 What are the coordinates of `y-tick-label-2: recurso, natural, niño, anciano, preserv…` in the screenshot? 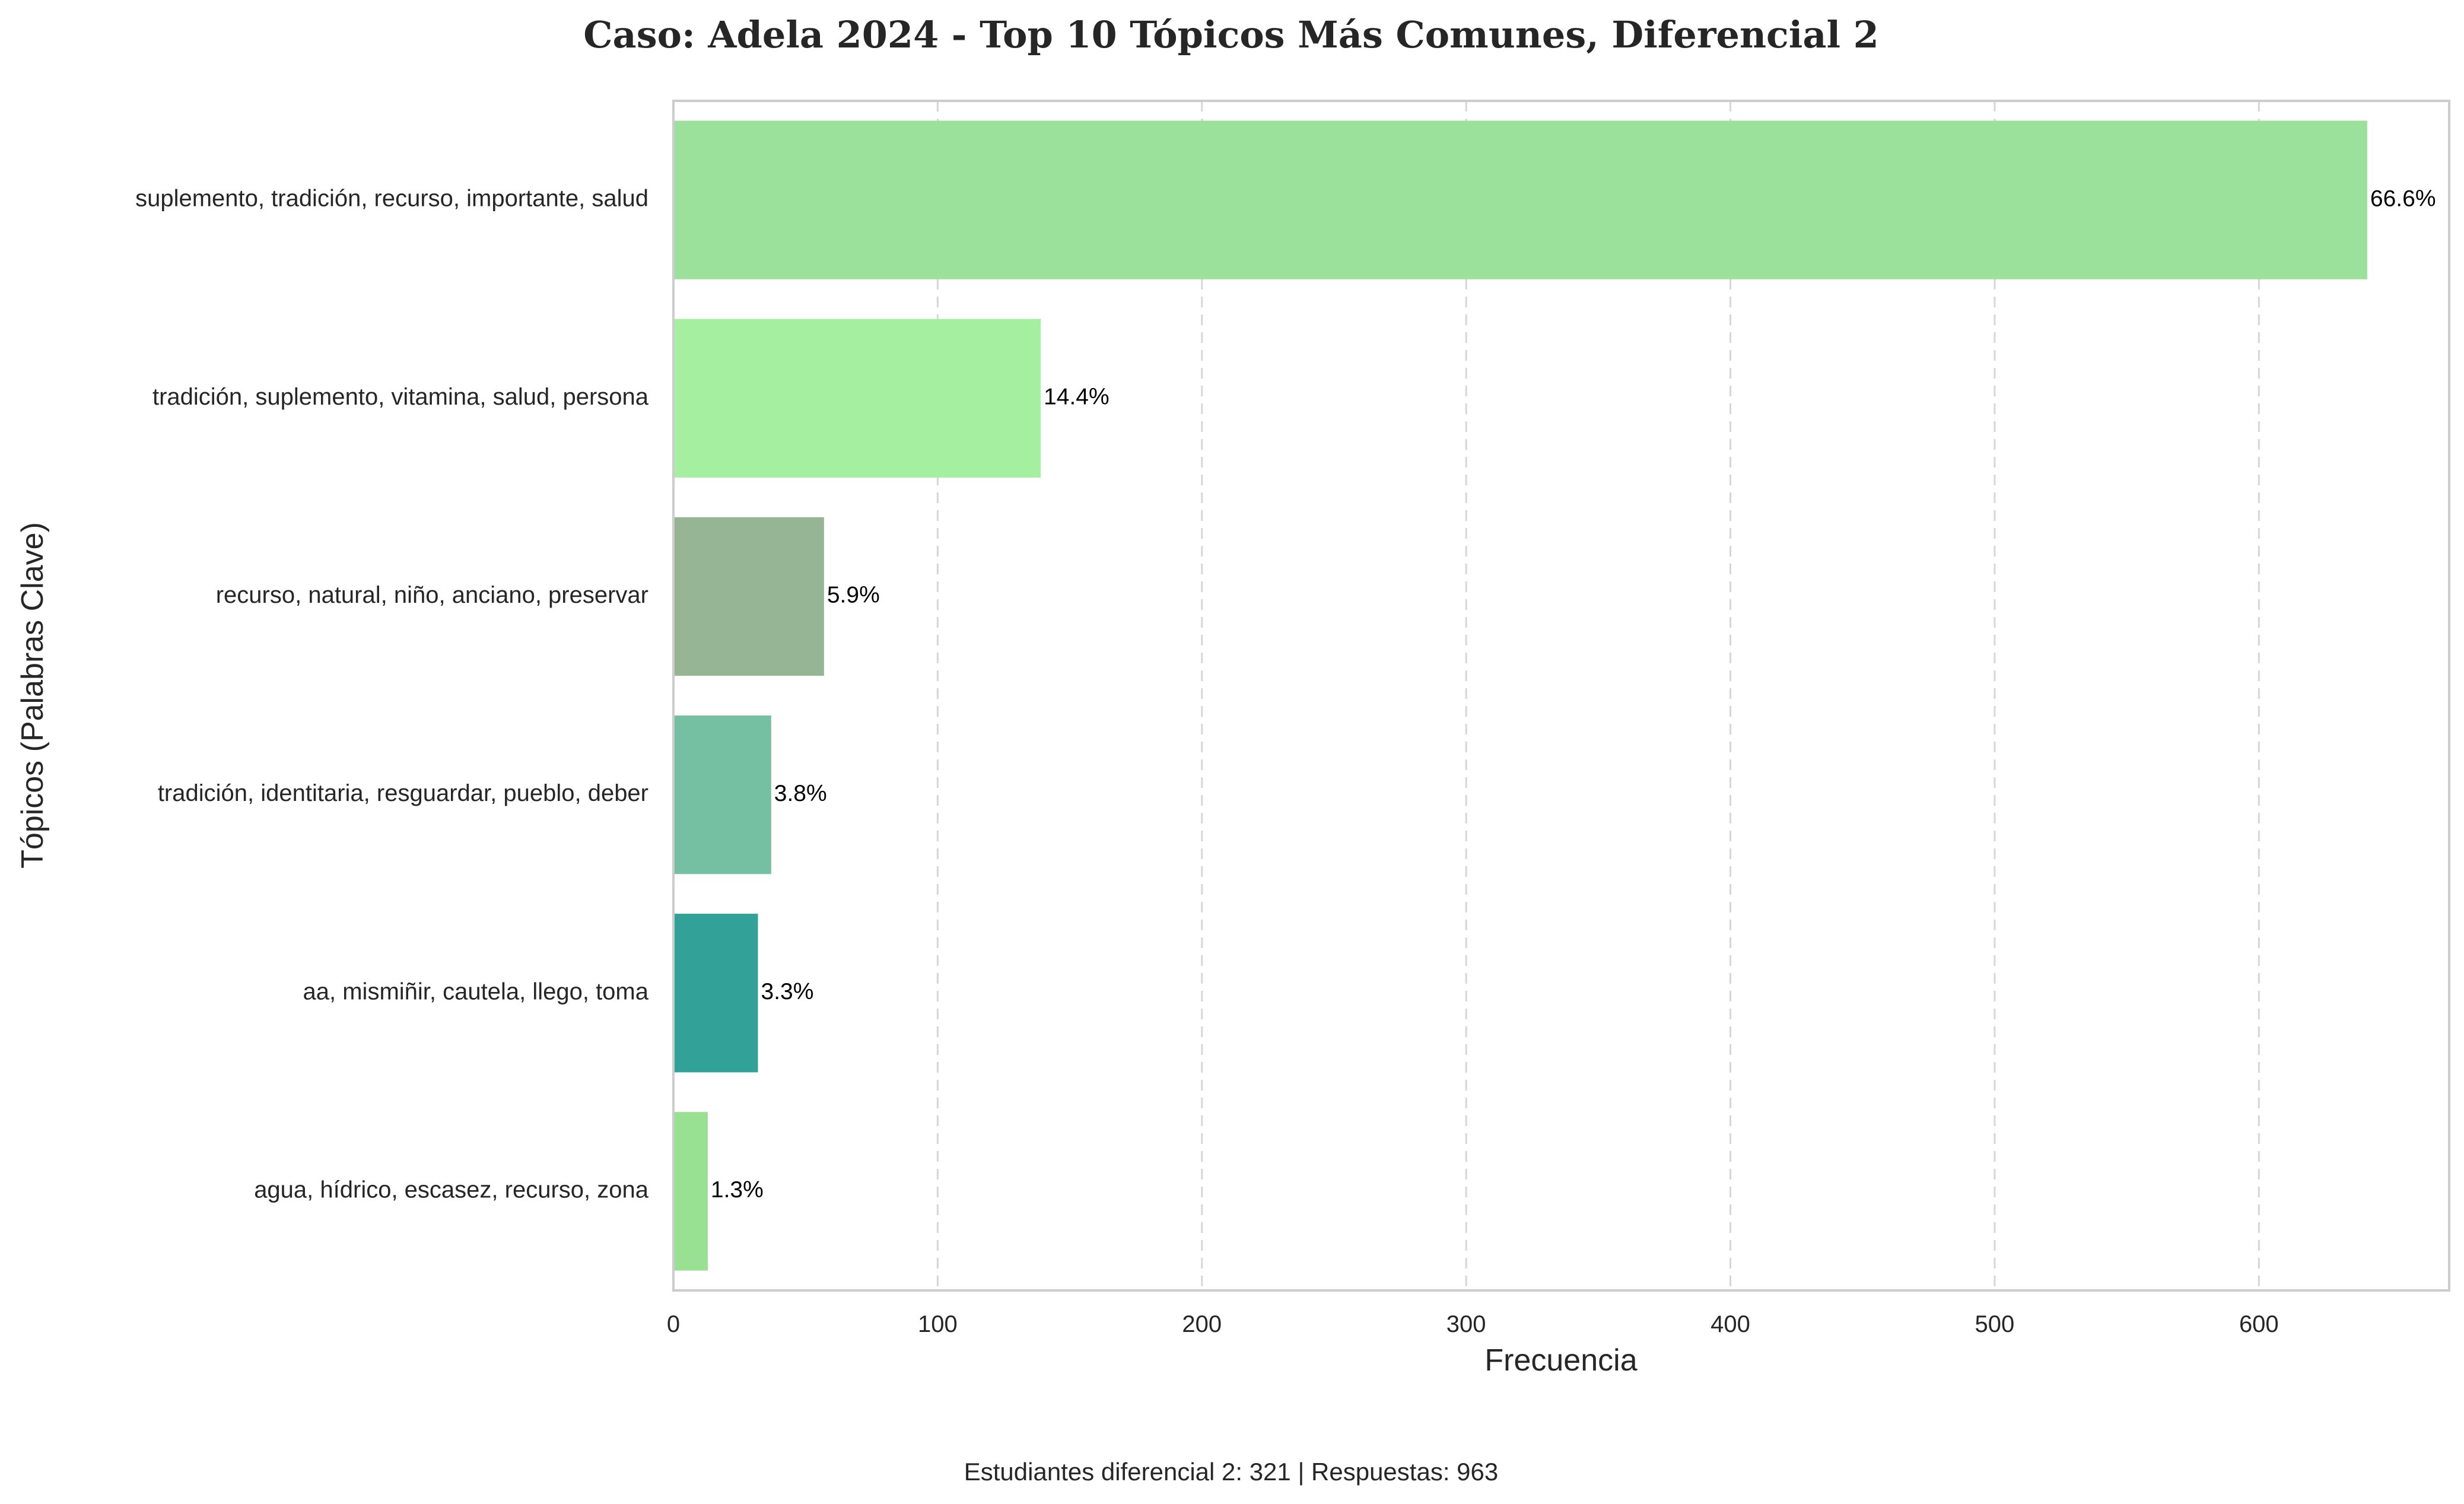 It's located at (432, 595).